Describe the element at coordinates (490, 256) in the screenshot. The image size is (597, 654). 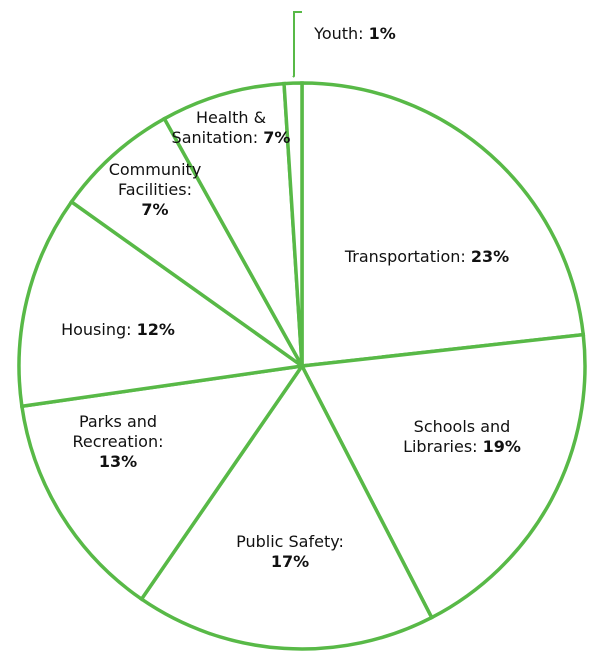
I see `slice-value: 23%` at that location.